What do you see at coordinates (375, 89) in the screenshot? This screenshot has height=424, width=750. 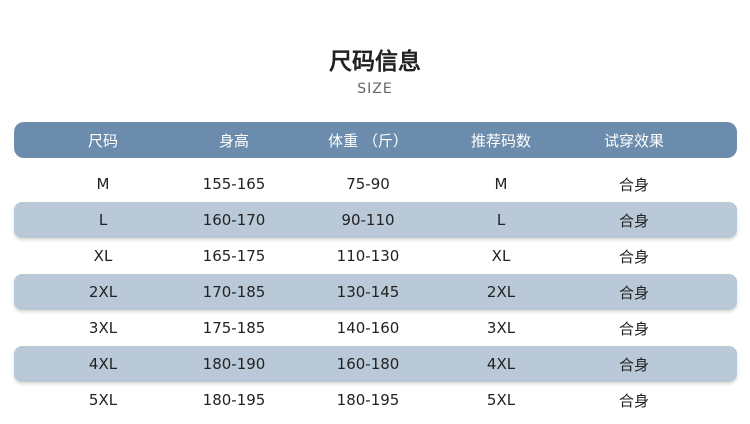 I see `page-subtitle: SIZE` at bounding box center [375, 89].